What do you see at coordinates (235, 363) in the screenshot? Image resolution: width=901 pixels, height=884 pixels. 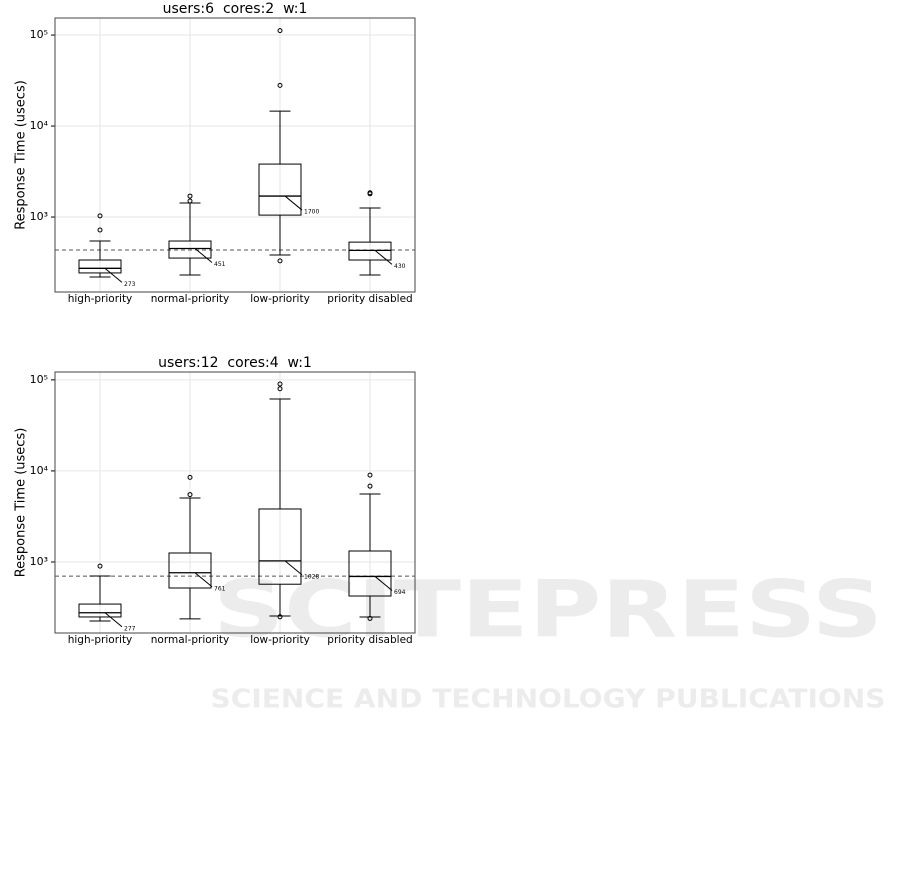 I see `chart-title: users:12 cores:4 w:1` at bounding box center [235, 363].